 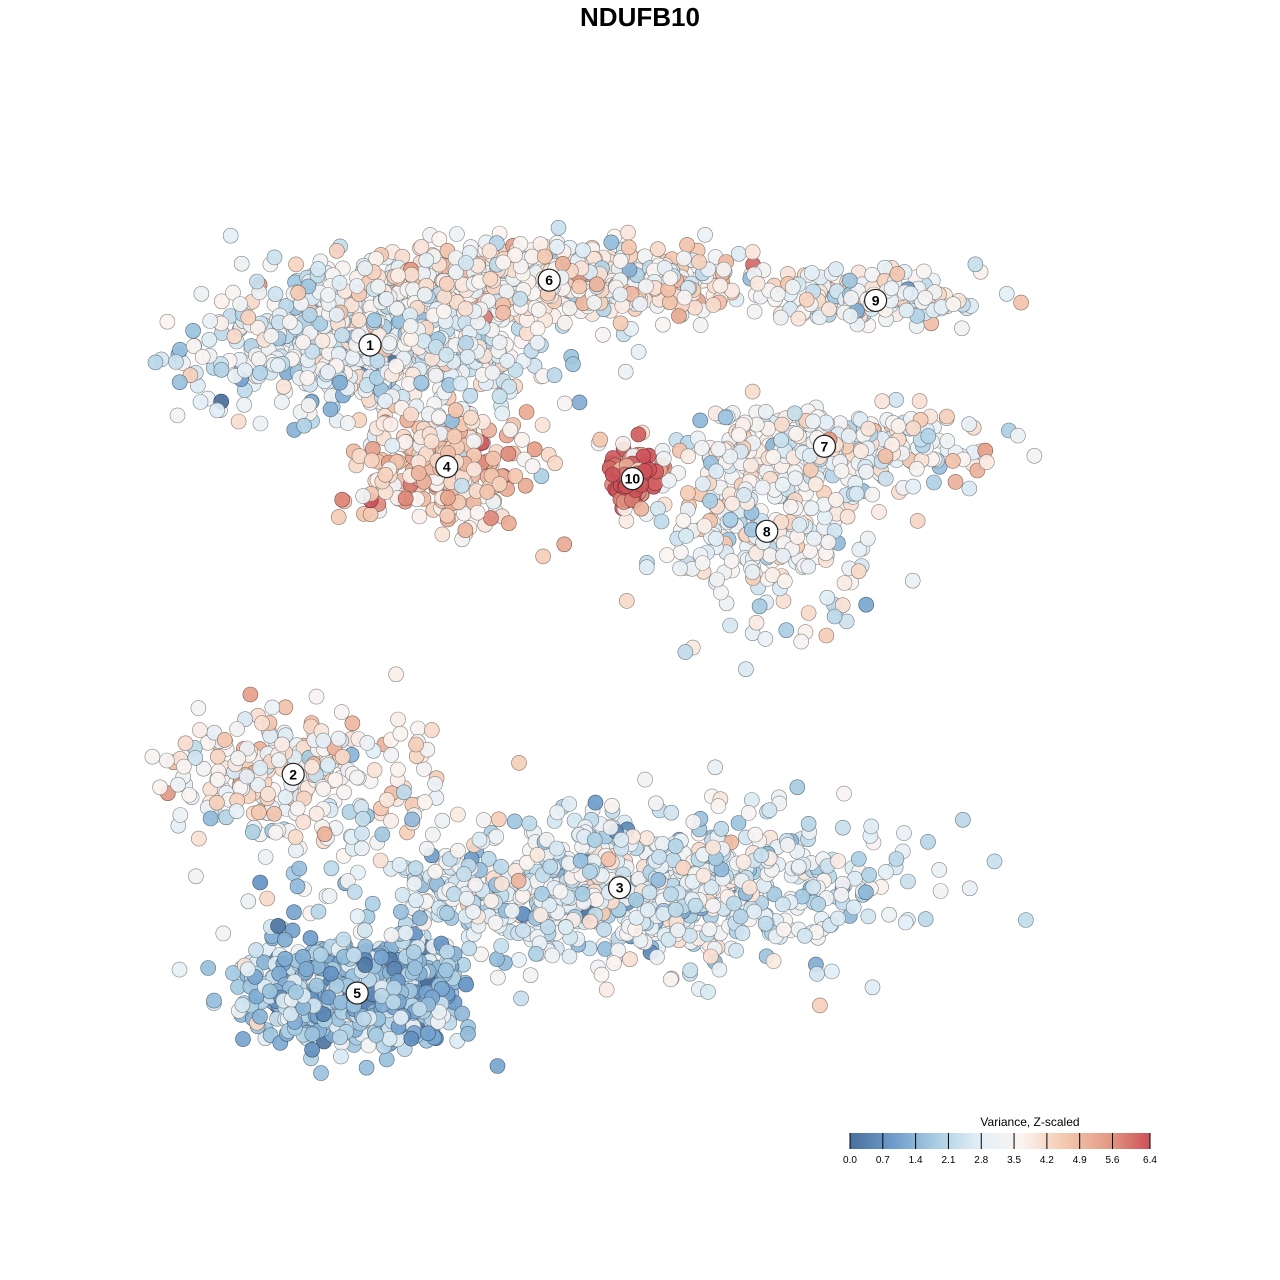 I want to click on cluster-label-text: 4, so click(x=447, y=467).